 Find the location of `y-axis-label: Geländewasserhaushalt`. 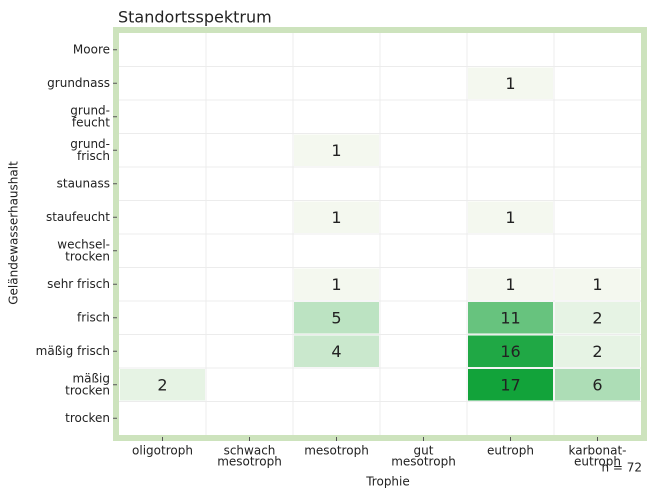

y-axis-label: Geländewasserhaushalt is located at coordinates (14, 233).